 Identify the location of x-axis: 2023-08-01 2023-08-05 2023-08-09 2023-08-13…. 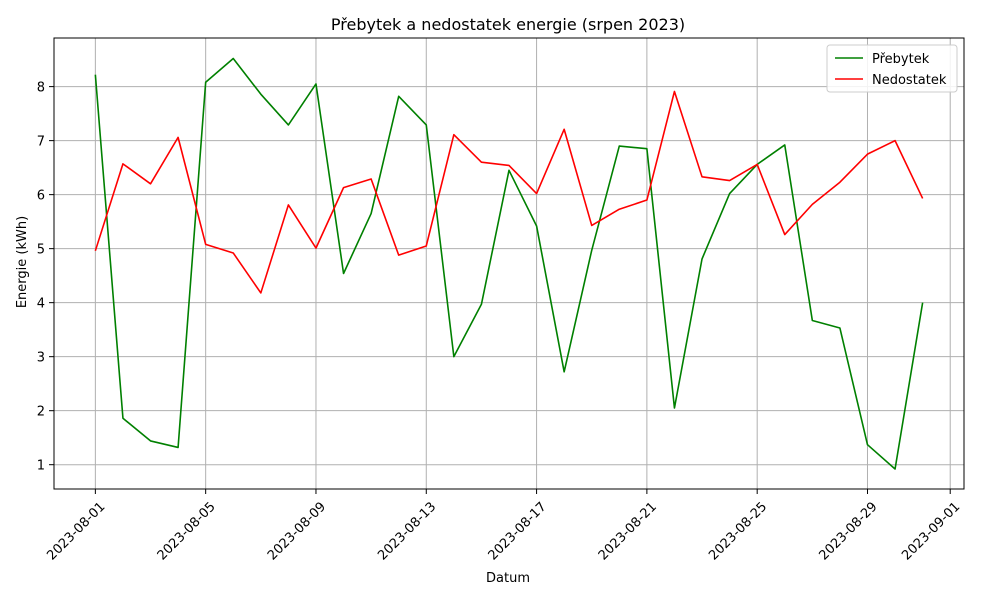
(503, 526).